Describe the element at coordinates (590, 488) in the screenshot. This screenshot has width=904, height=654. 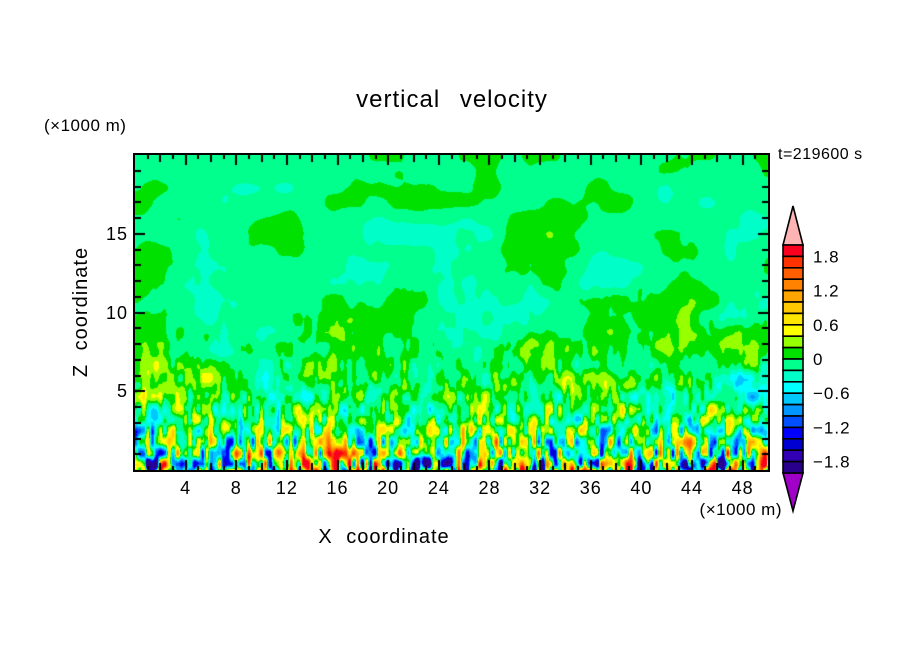
I see `x-tick-label: 36` at that location.